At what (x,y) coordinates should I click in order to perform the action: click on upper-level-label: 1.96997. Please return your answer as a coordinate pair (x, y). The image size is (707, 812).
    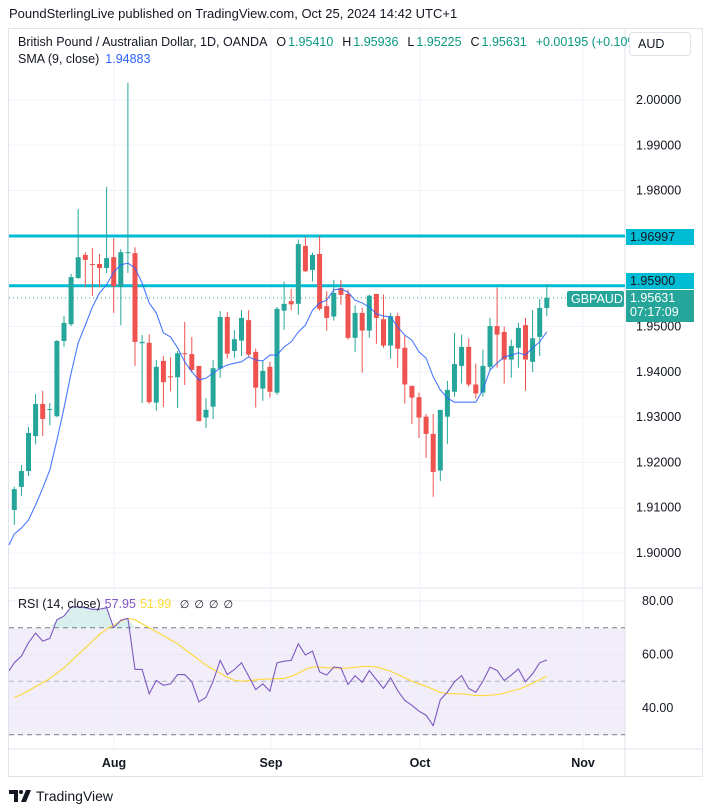
    Looking at the image, I should click on (660, 237).